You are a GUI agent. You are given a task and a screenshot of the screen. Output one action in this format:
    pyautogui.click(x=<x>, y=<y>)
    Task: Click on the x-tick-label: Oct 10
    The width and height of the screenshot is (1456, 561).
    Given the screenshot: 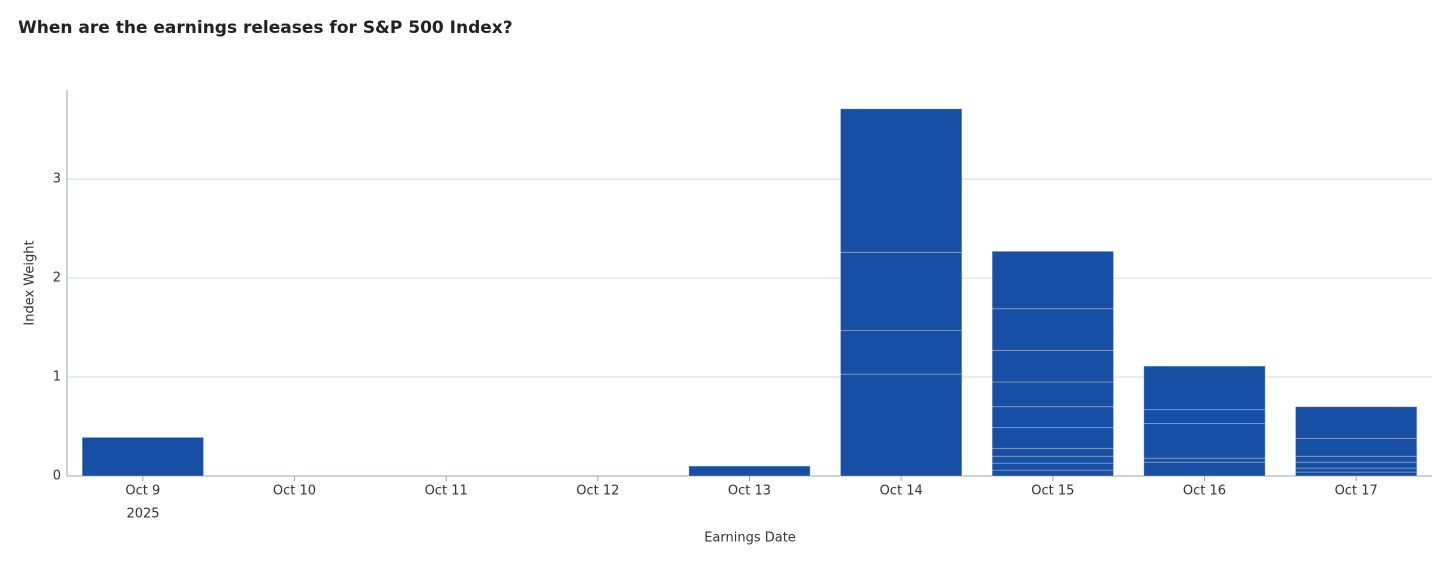 What is the action you would take?
    pyautogui.click(x=294, y=491)
    